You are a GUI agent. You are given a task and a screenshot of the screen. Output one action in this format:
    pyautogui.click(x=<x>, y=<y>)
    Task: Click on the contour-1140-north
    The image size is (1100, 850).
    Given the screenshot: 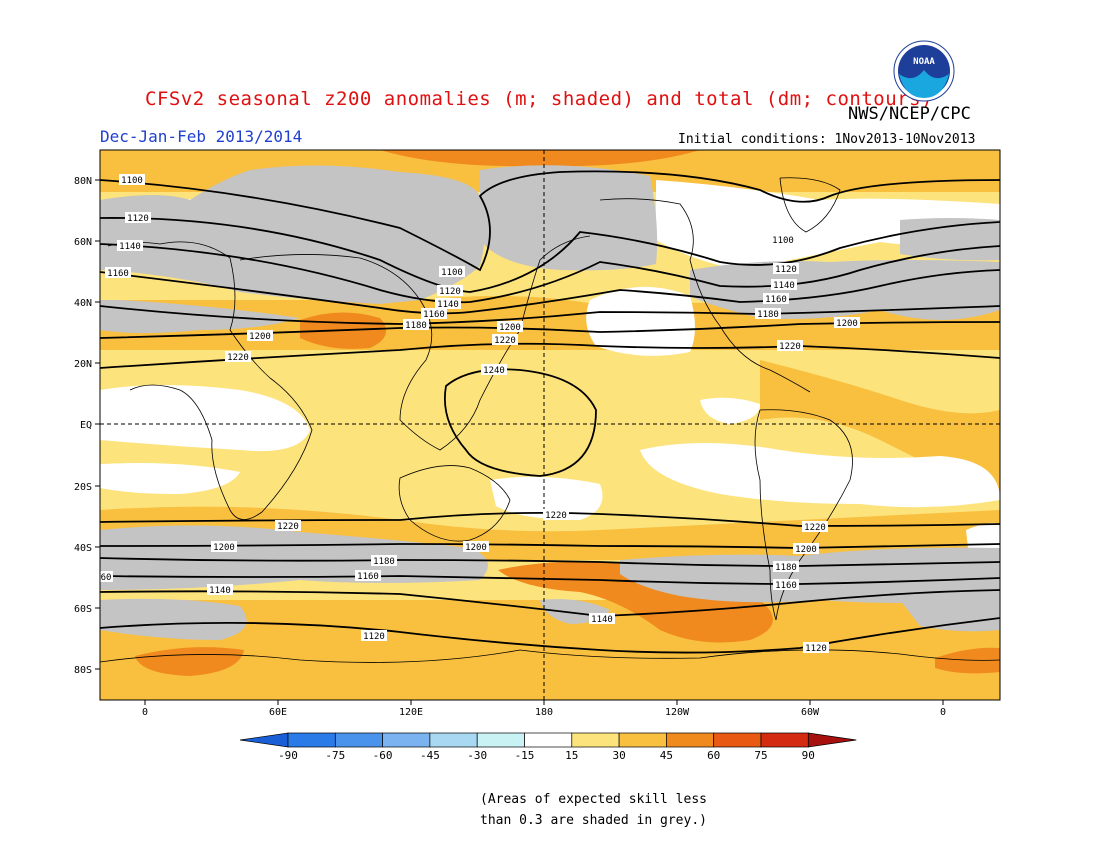 What is the action you would take?
    pyautogui.click(x=550, y=273)
    